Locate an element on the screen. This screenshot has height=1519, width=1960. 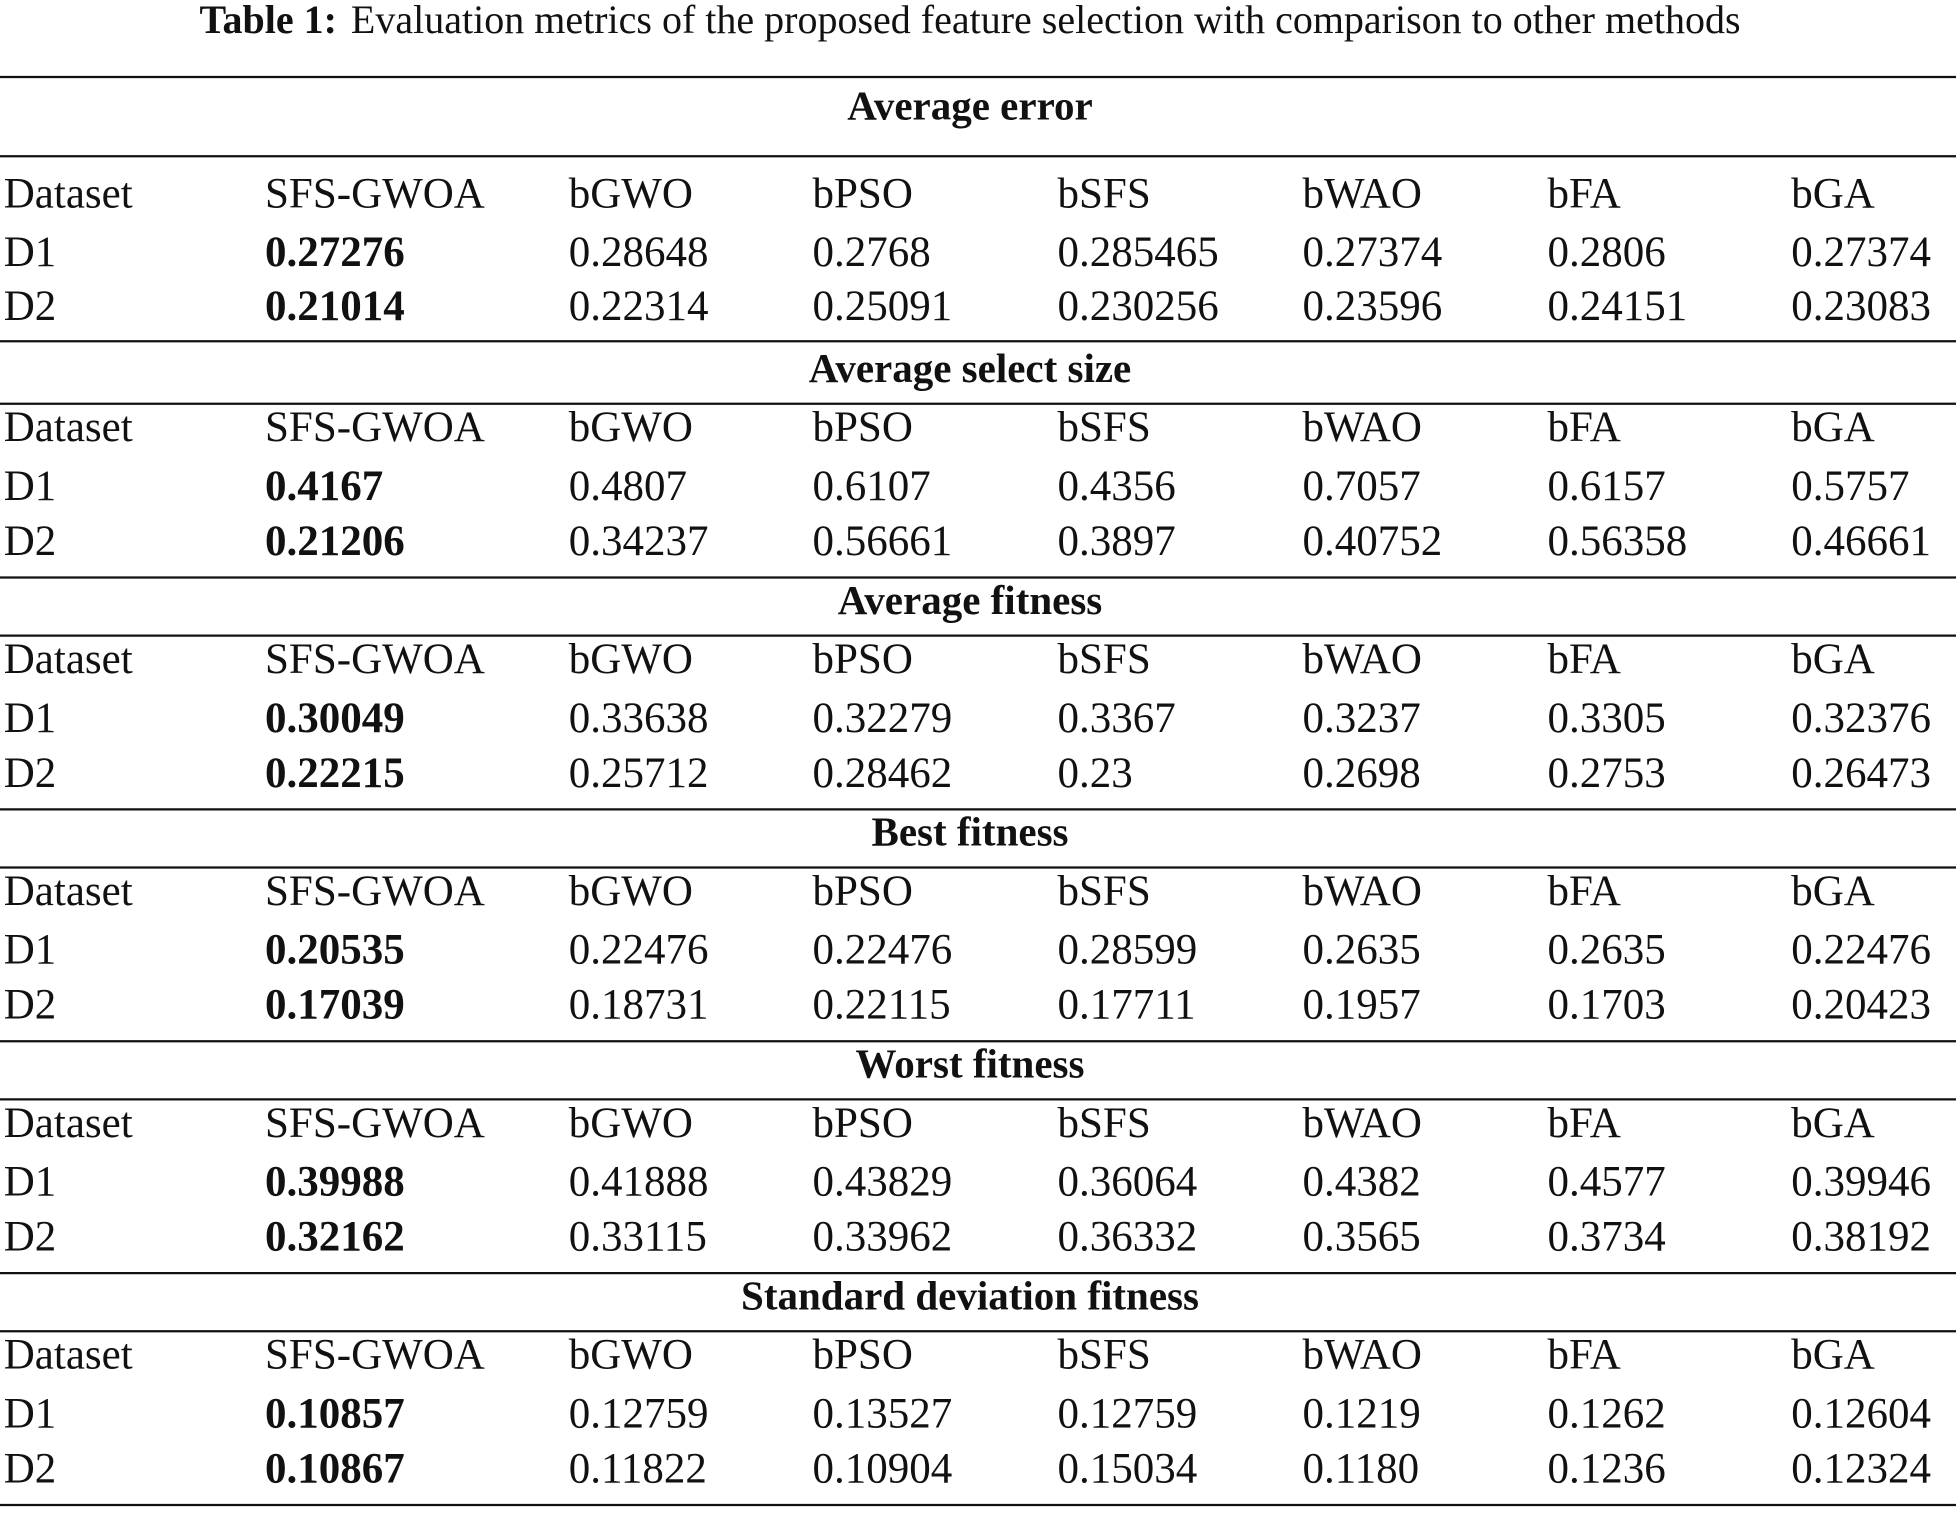
table-cell: 0.3237 is located at coordinates (1362, 718).